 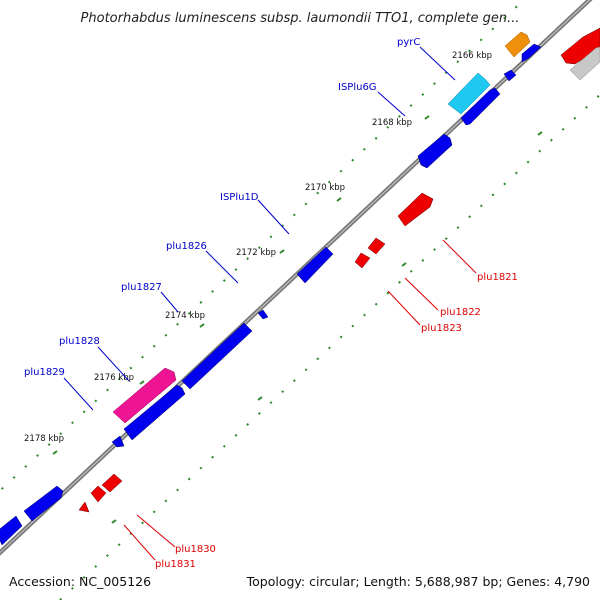 I want to click on tick-label-2174: 2174 kbp, so click(x=185, y=316).